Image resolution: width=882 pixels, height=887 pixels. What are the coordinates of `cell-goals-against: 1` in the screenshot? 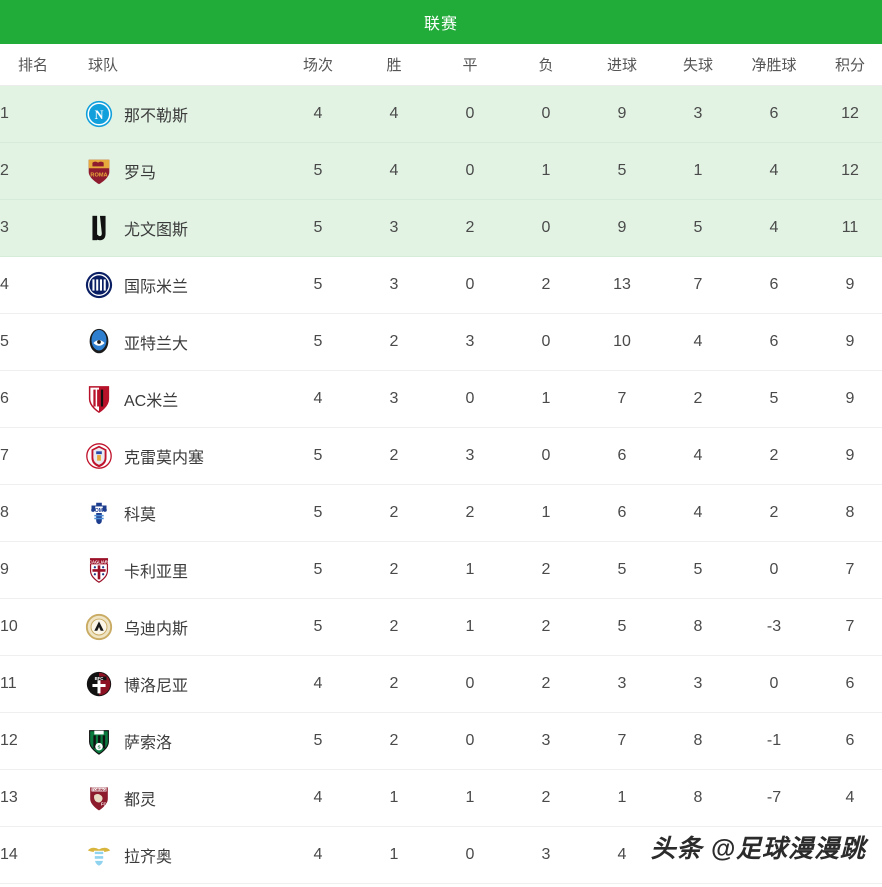 It's located at (698, 171).